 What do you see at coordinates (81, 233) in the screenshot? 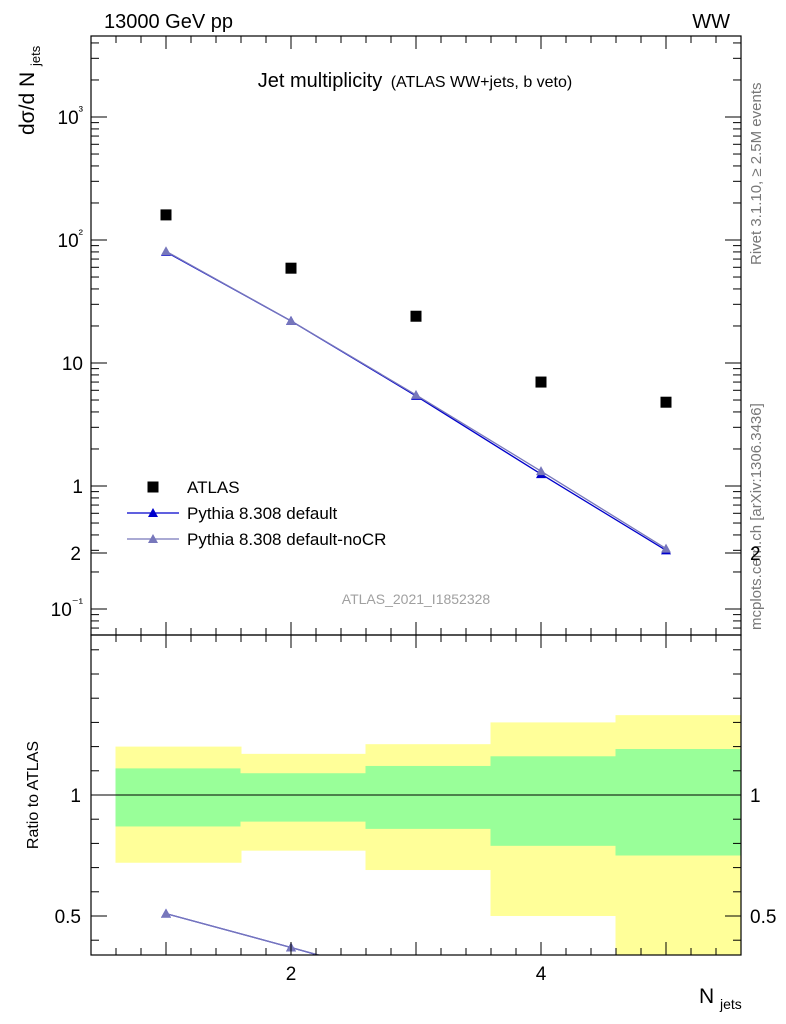
I see `main-y-tick-label-exponent: ²` at bounding box center [81, 233].